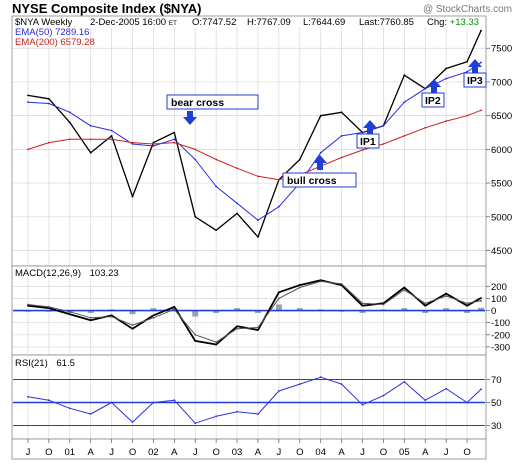 The image size is (520, 468). I want to click on ip2-label: IP2, so click(433, 101).